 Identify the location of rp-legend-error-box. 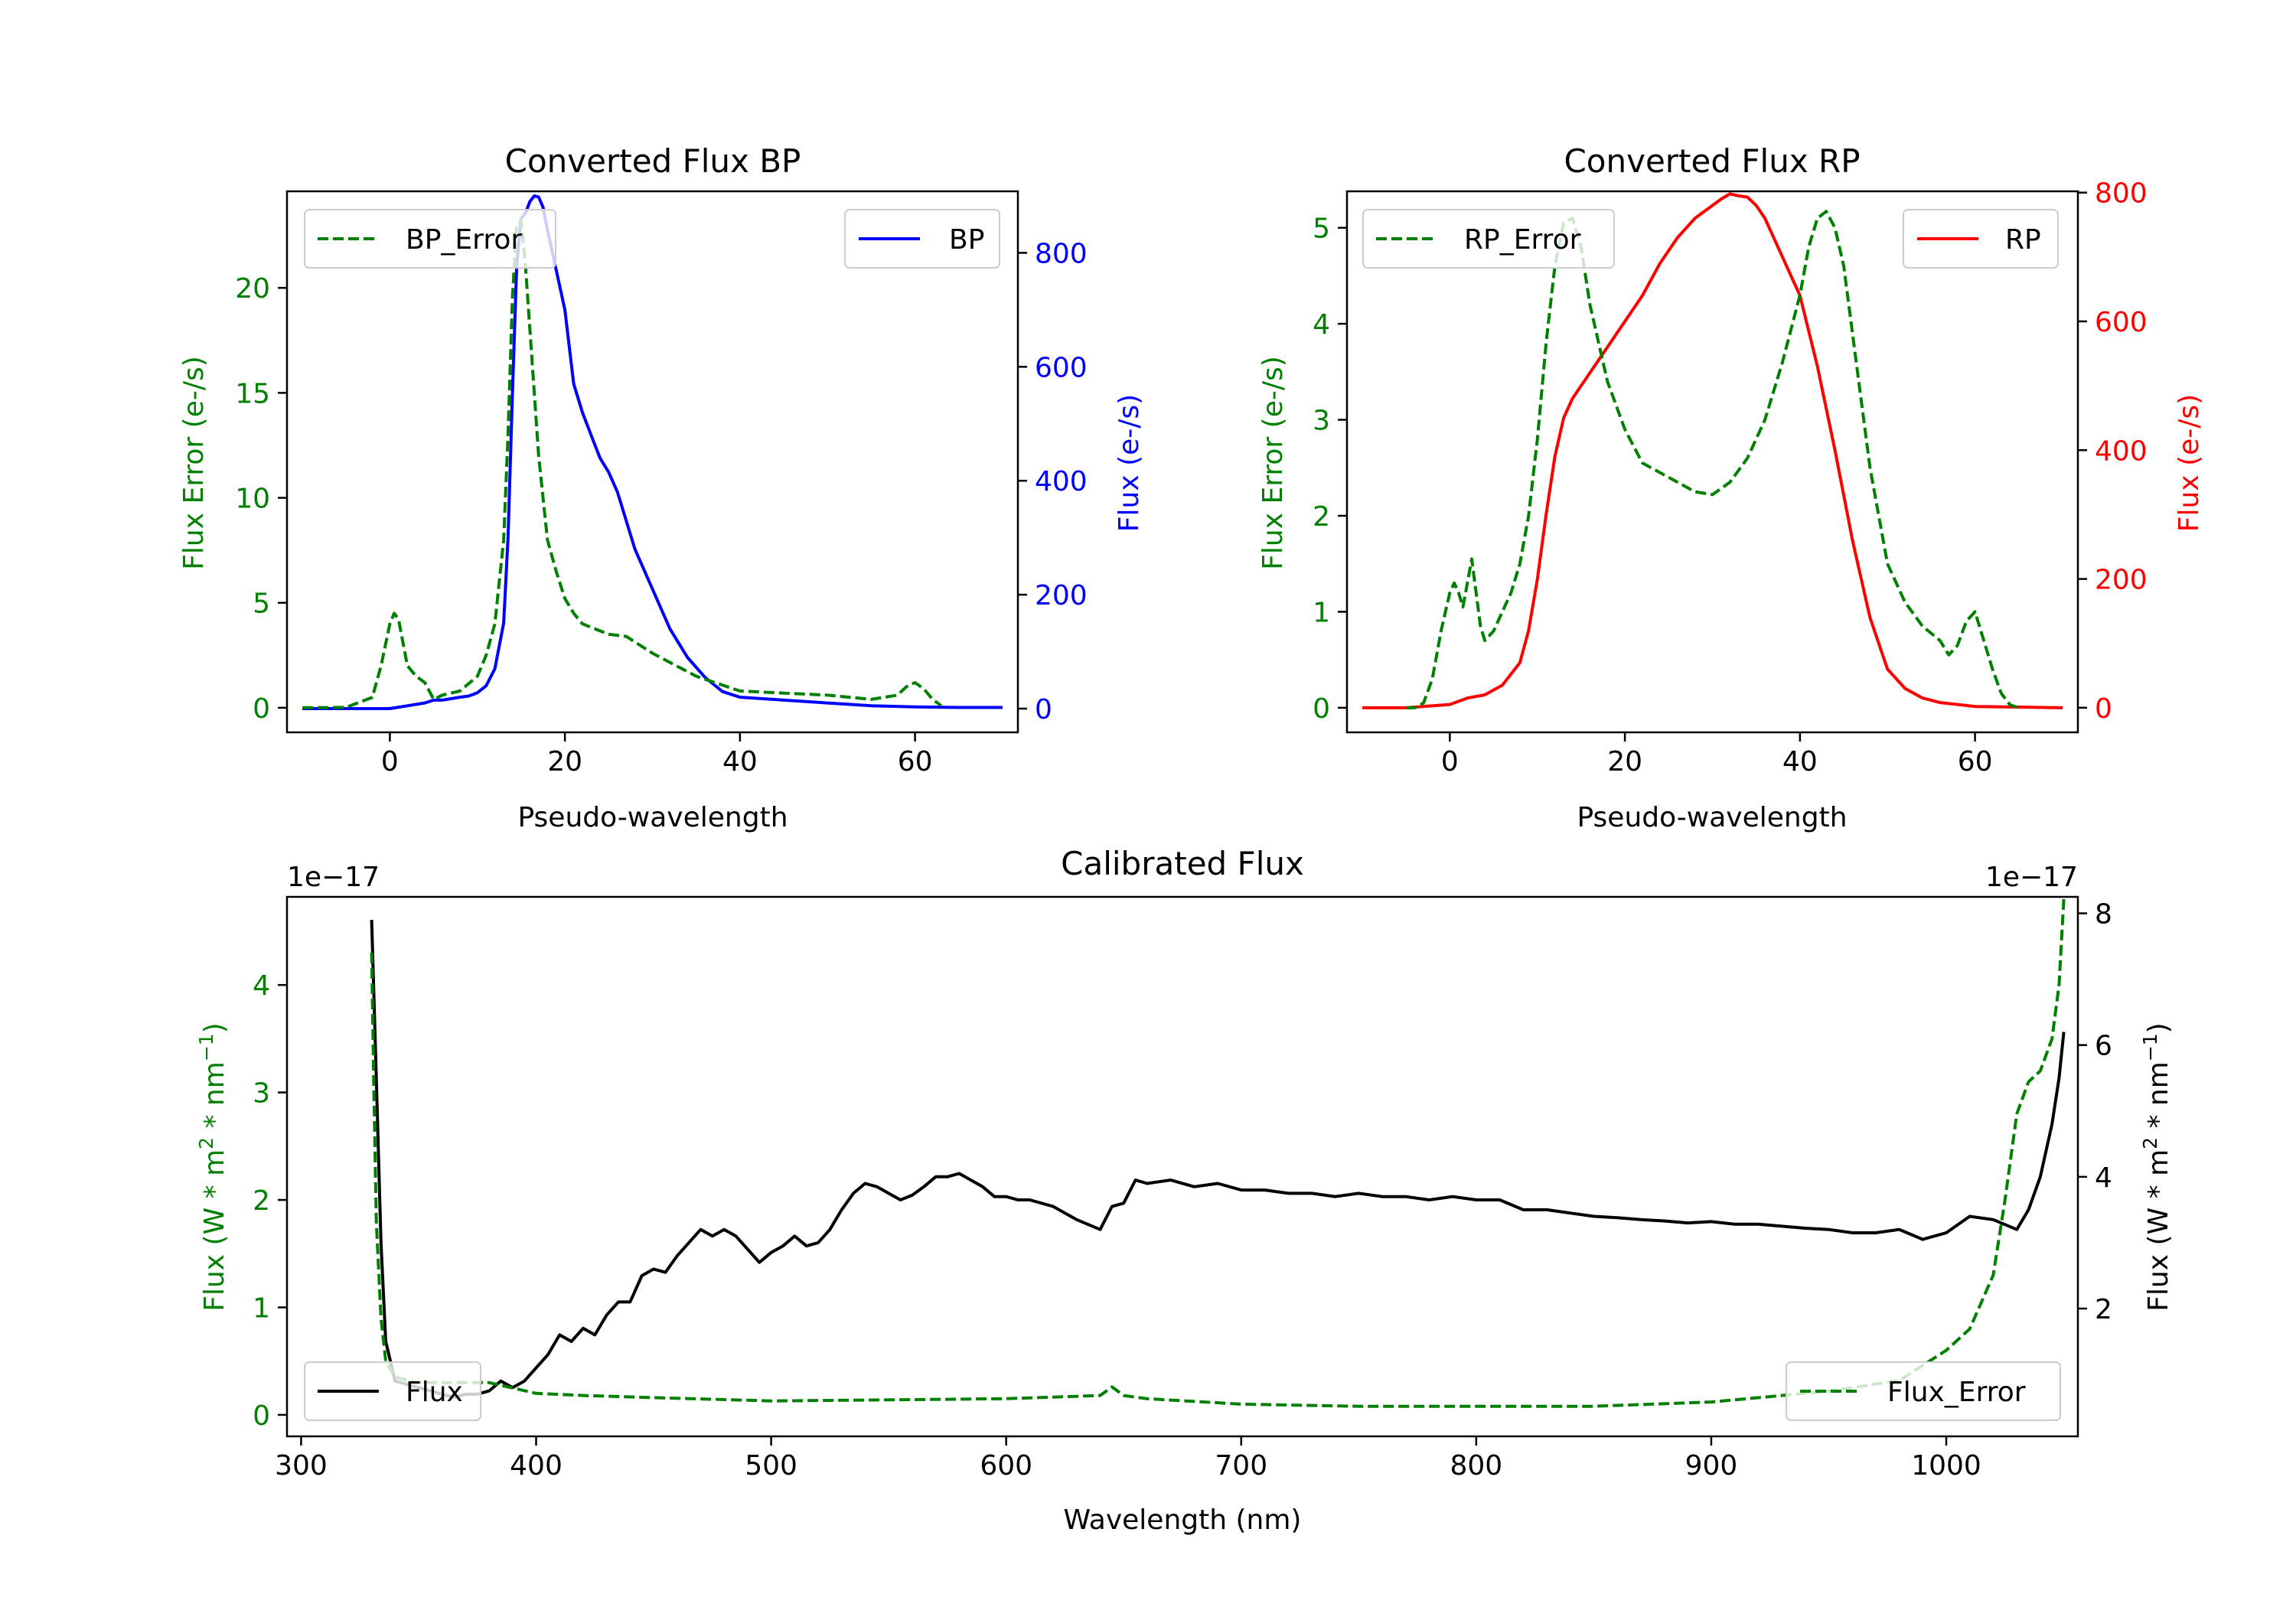
(1488, 239).